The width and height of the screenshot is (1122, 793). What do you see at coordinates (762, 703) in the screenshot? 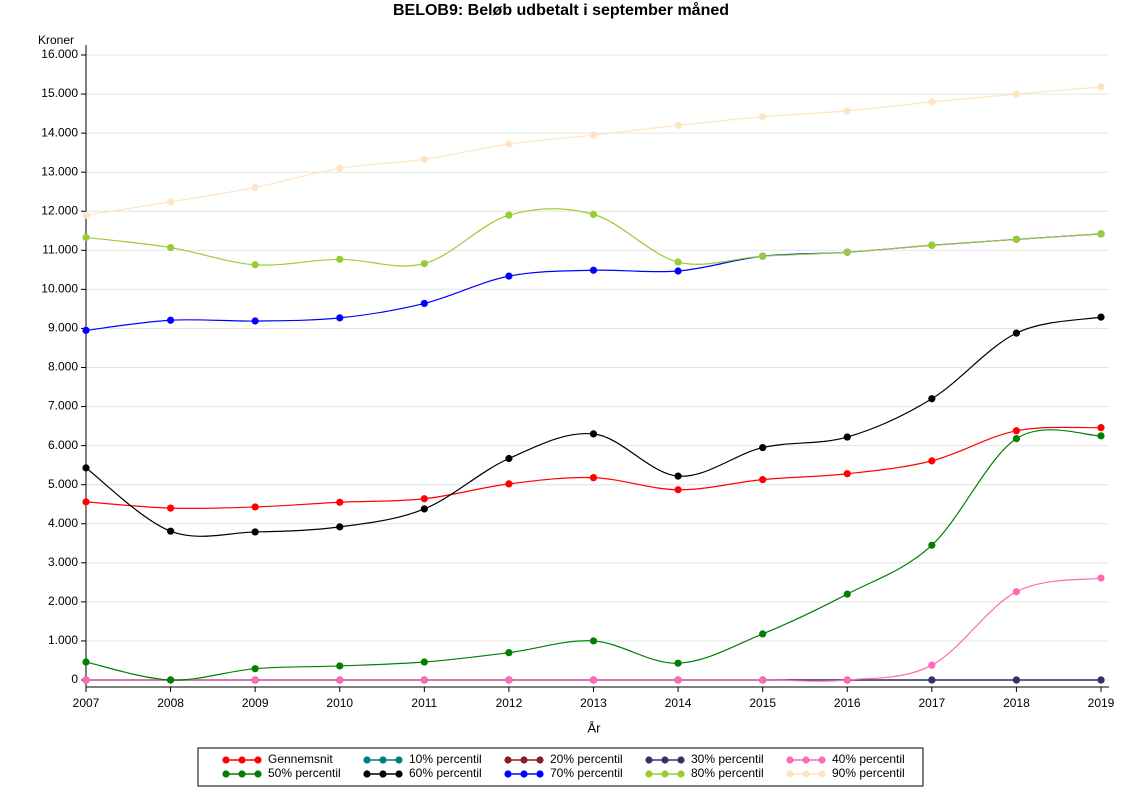
I see `x-tick-label: 2015` at bounding box center [762, 703].